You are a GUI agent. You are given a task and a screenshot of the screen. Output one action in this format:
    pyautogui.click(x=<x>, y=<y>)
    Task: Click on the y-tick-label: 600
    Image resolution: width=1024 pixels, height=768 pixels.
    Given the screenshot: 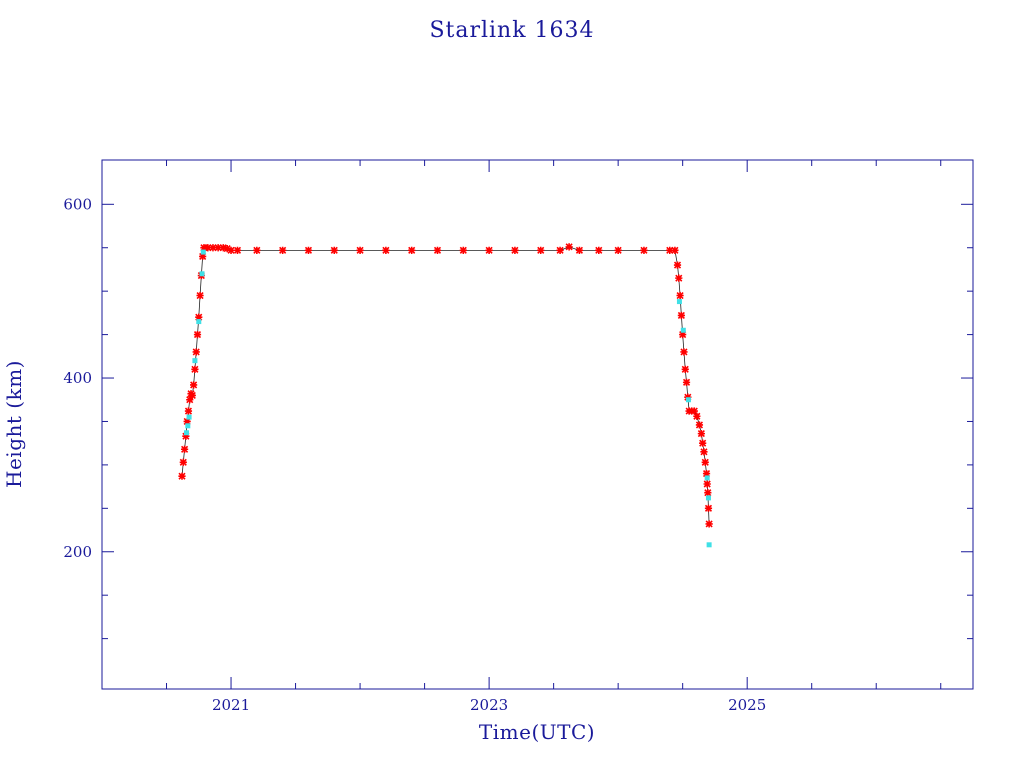 What is the action you would take?
    pyautogui.click(x=77, y=204)
    